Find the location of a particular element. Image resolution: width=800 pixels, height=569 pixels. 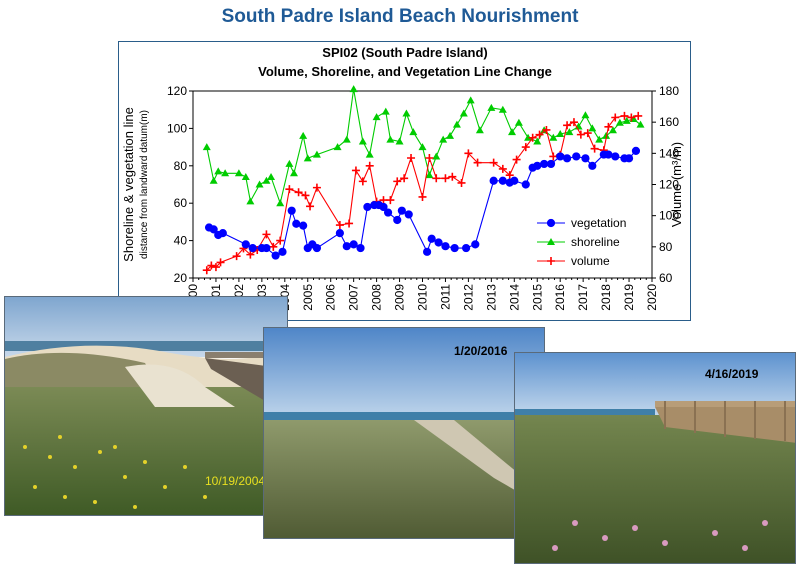

photo-date-2019: 4/16/2019 is located at coordinates (732, 374).